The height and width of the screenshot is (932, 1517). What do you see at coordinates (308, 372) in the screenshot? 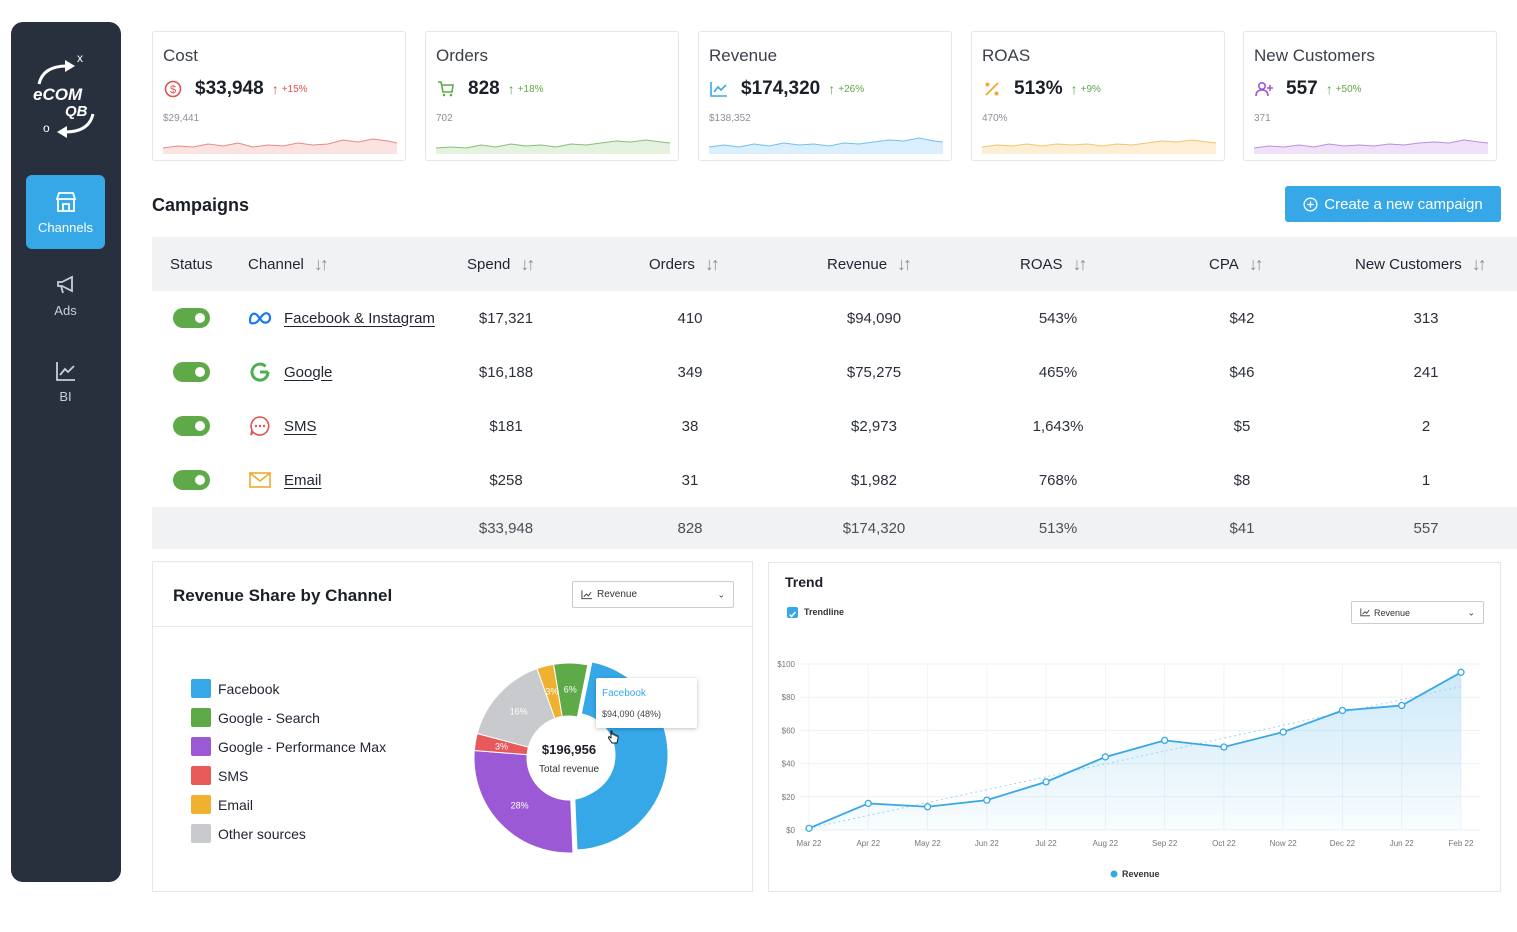
I see `channel-link-google: Google` at bounding box center [308, 372].